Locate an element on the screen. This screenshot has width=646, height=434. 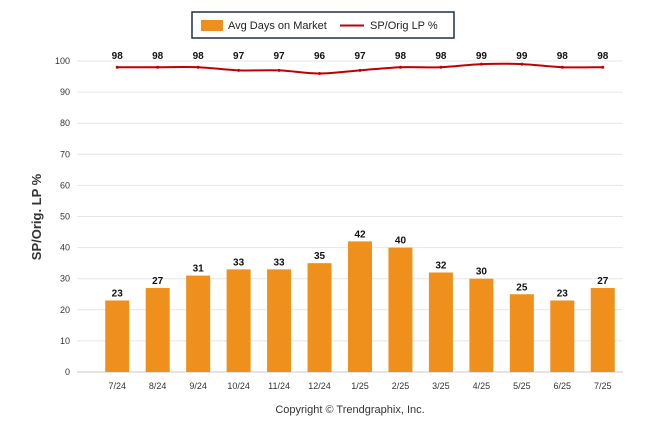
line-series-path is located at coordinates (360, 68).